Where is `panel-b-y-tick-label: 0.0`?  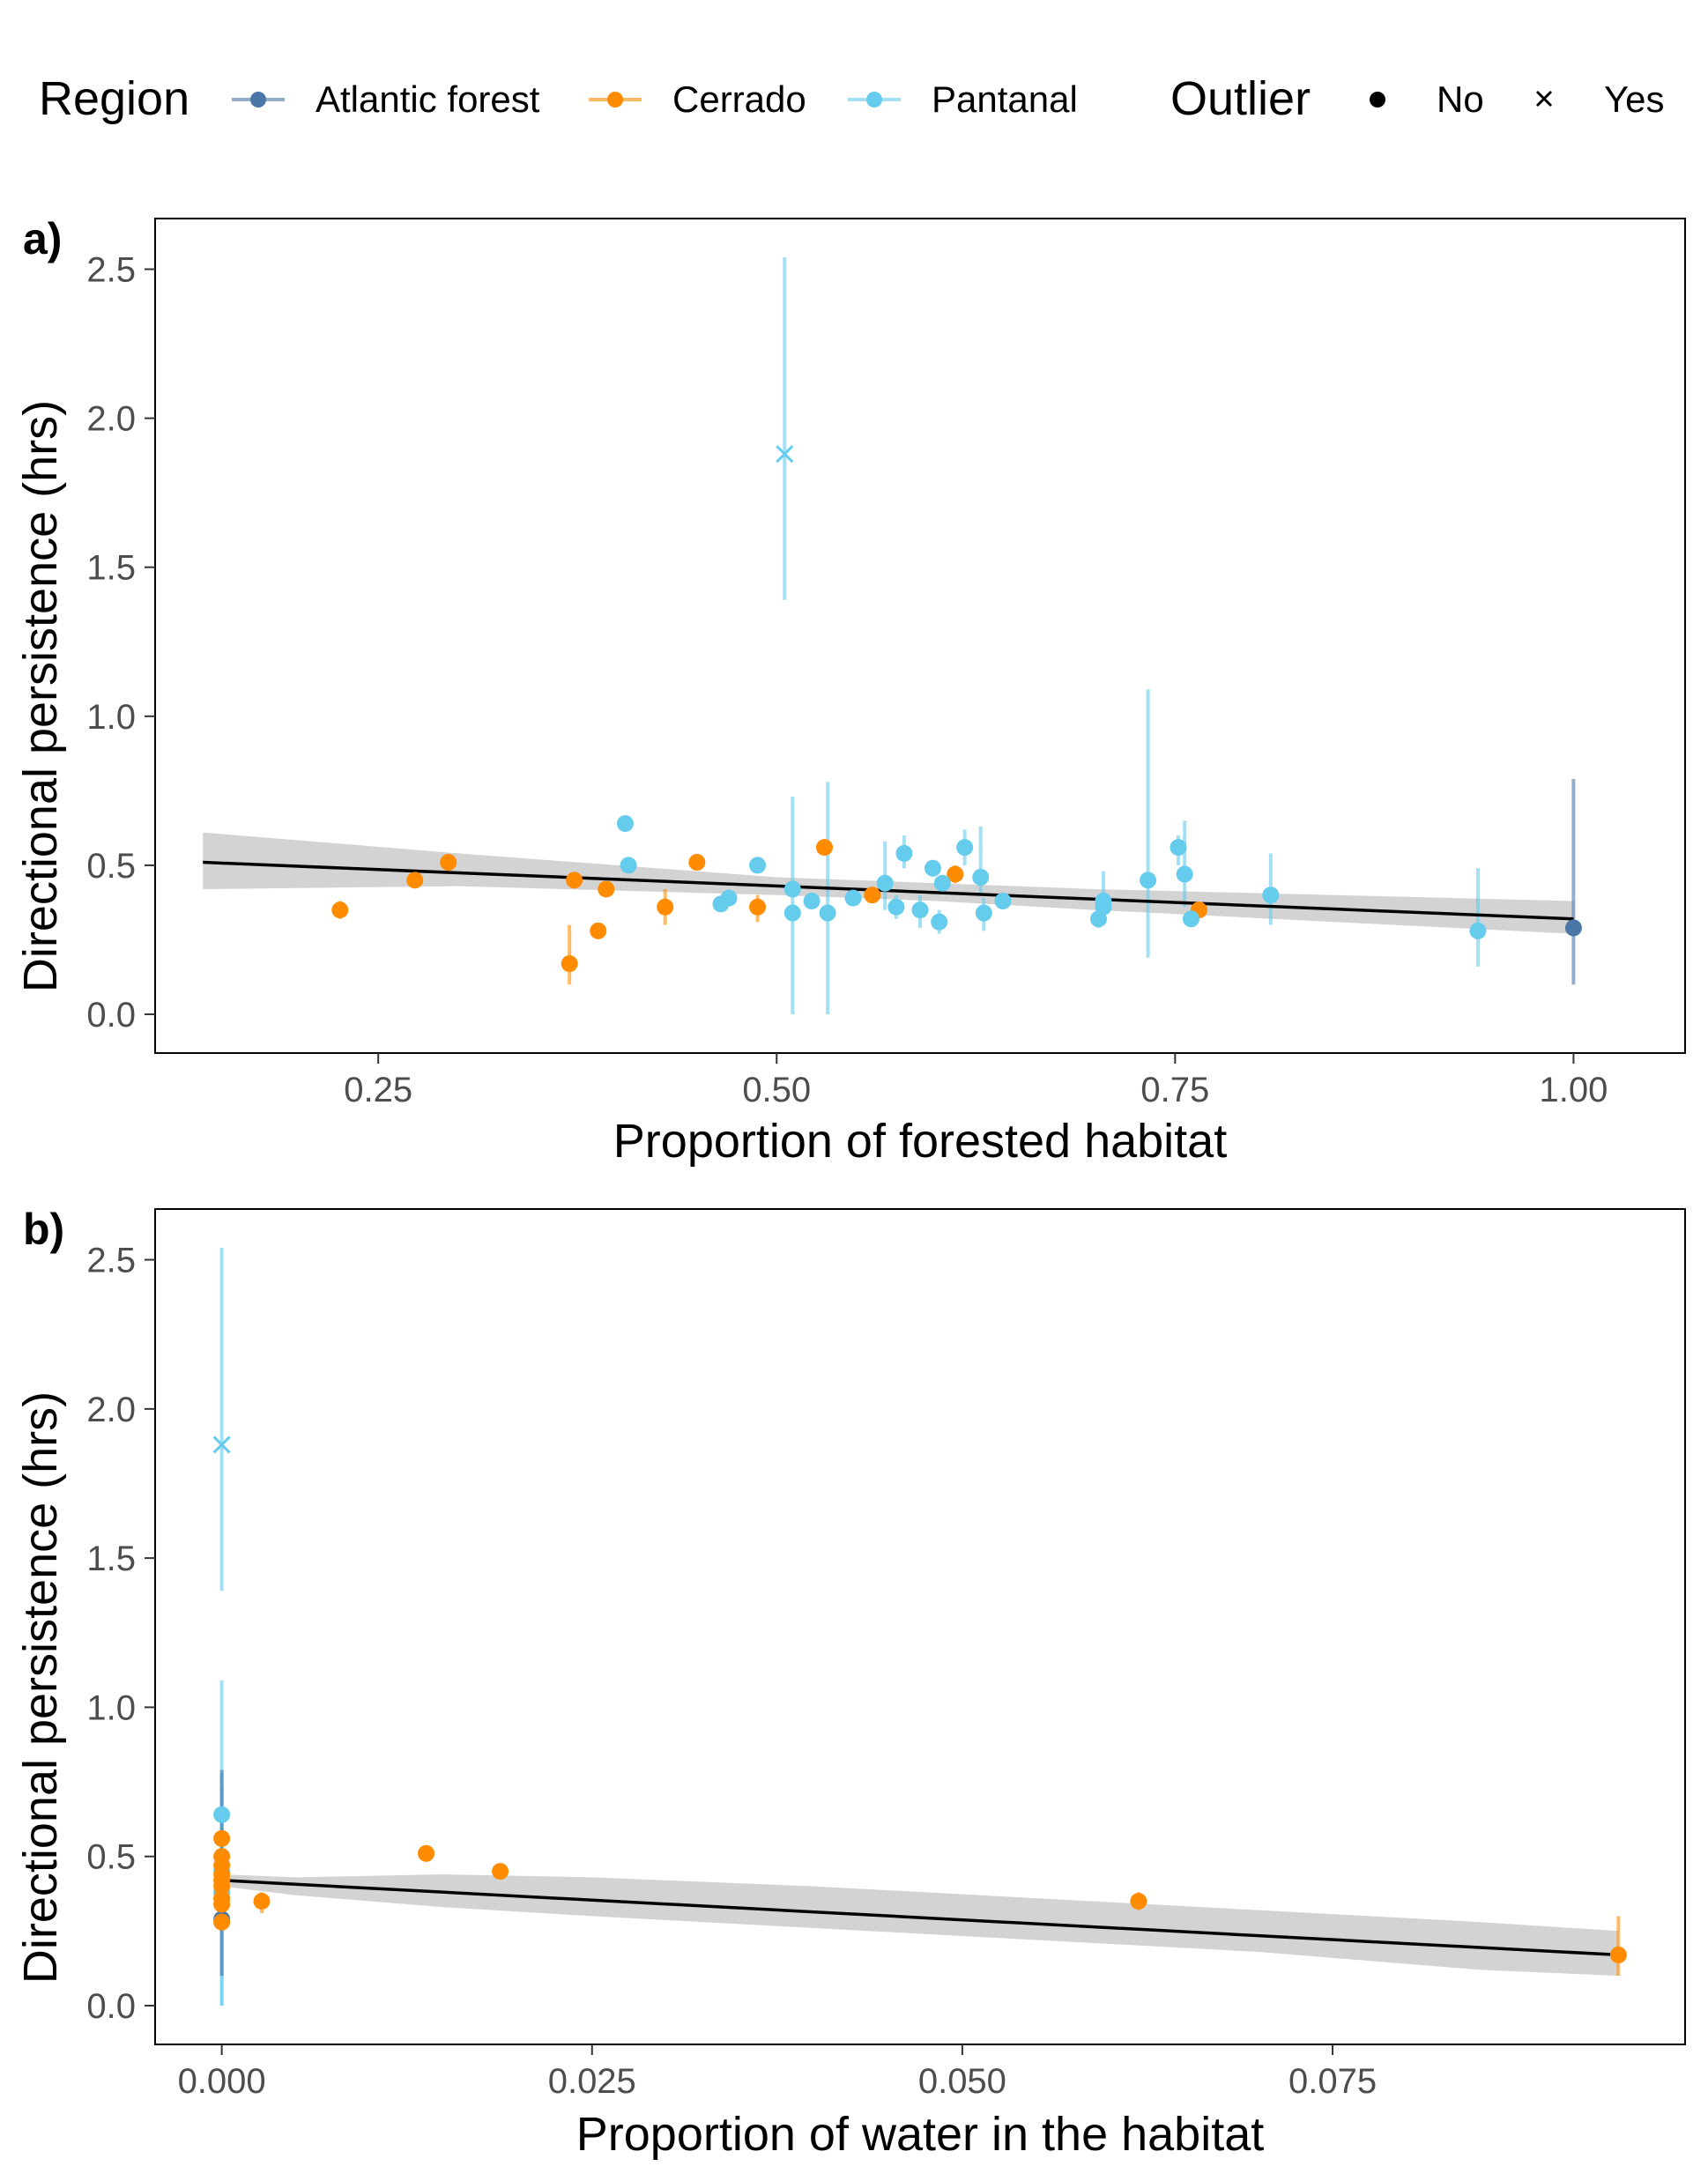 panel-b-y-tick-label: 0.0 is located at coordinates (111, 2007).